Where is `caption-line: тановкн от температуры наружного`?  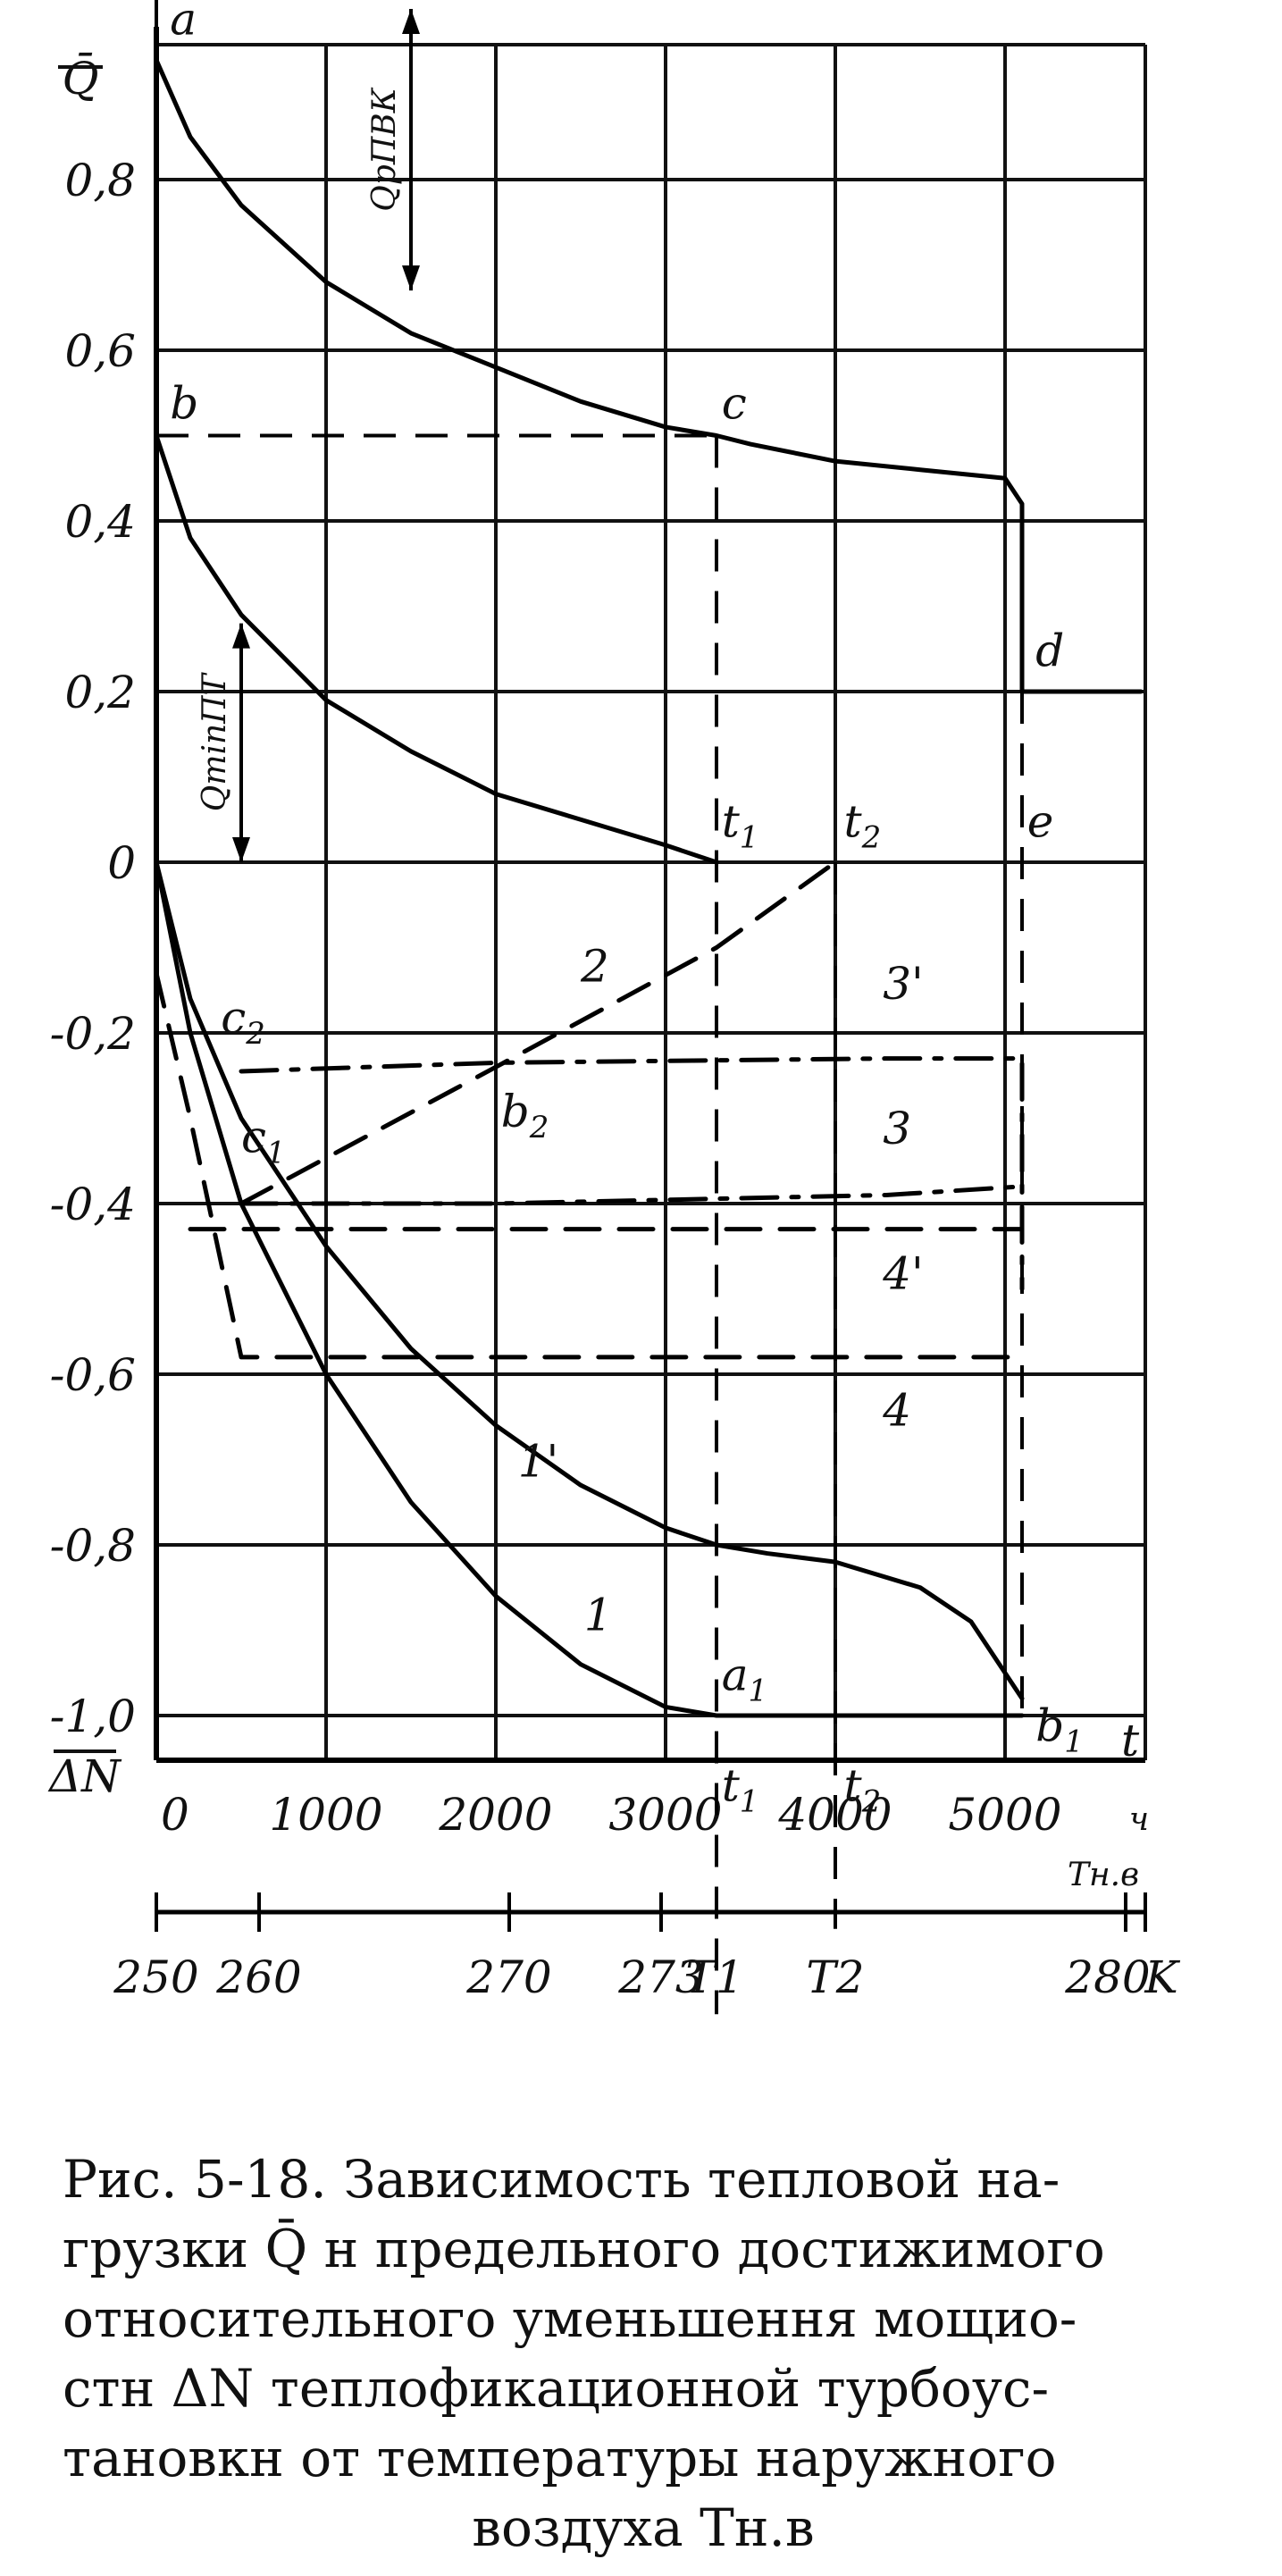 caption-line: тановкн от температуры наружного is located at coordinates (560, 2458).